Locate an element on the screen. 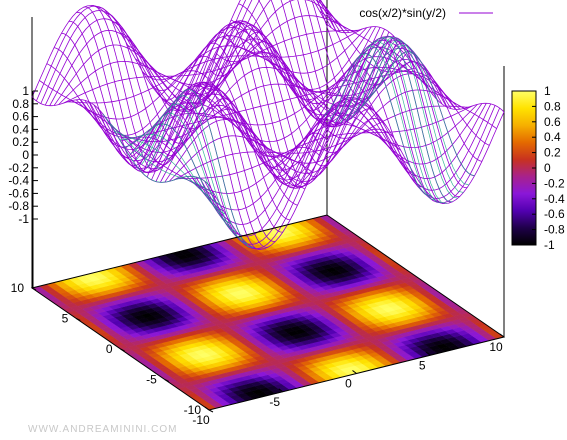  z-tick-label: -1 is located at coordinates (23, 219).